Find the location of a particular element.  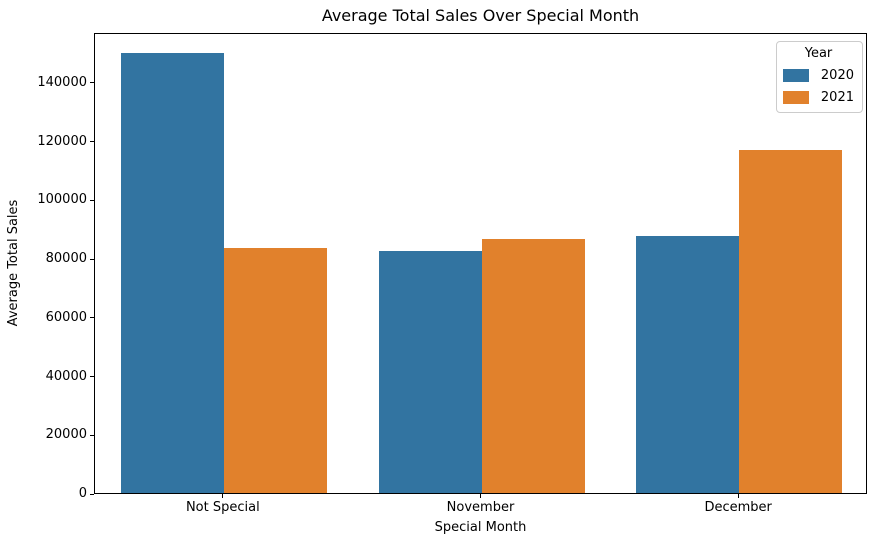

bar-november-2020 is located at coordinates (430, 372).